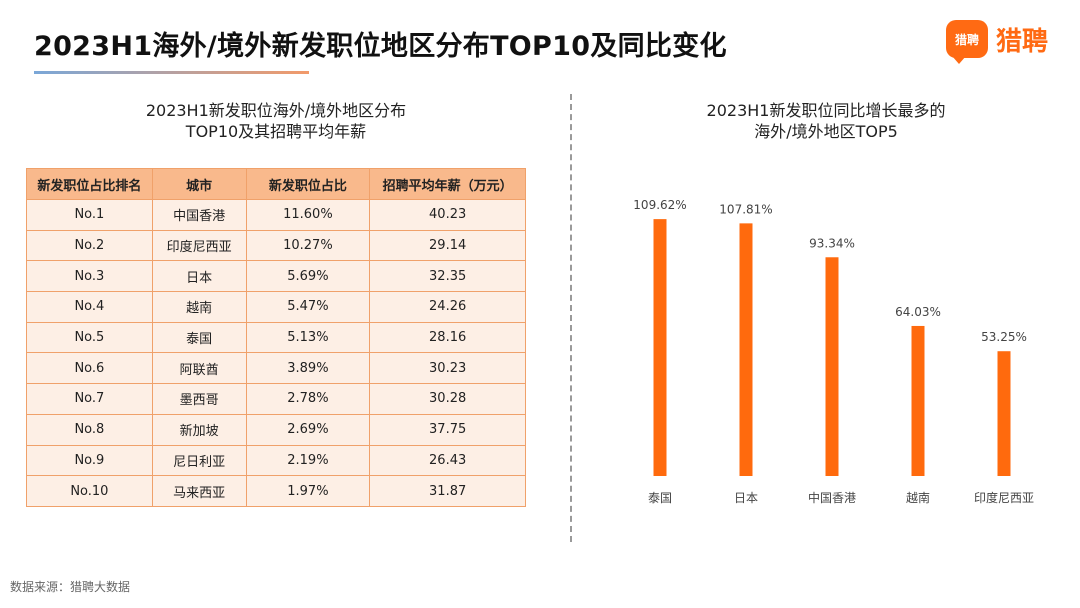 This screenshot has width=1080, height=608. Describe the element at coordinates (308, 337) in the screenshot. I see `cell-share: 5.13%` at that location.